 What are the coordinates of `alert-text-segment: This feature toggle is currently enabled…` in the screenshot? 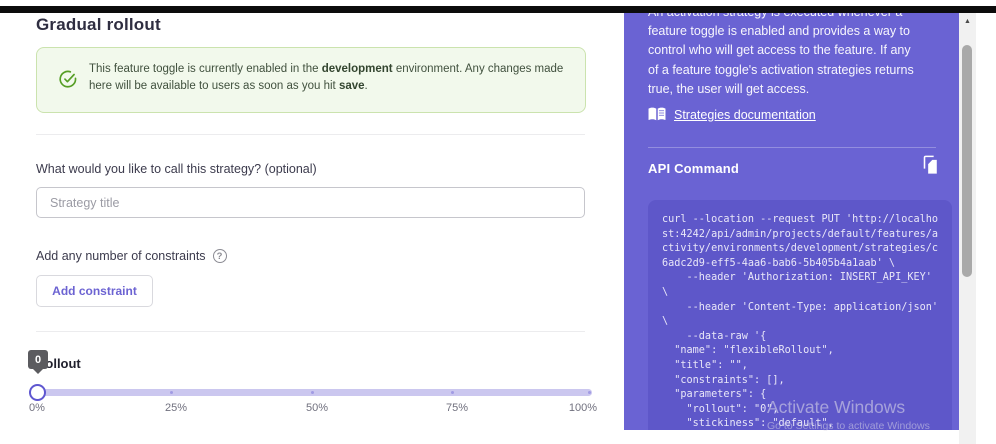 It's located at (205, 69).